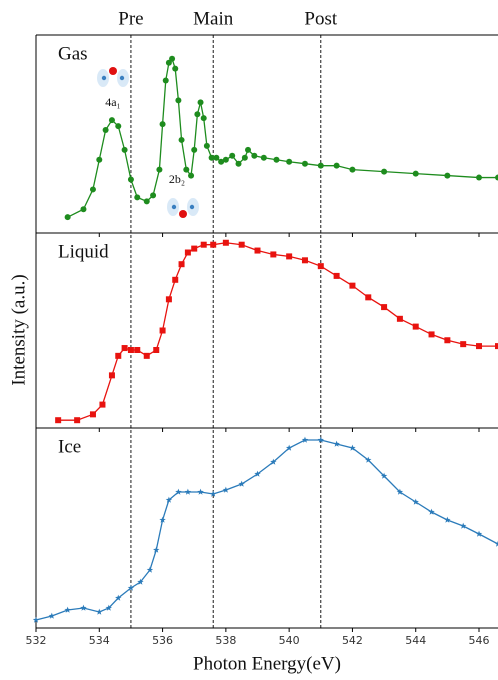 The height and width of the screenshot is (680, 498). Describe the element at coordinates (320, 18) in the screenshot. I see `reference-label: Post` at that location.